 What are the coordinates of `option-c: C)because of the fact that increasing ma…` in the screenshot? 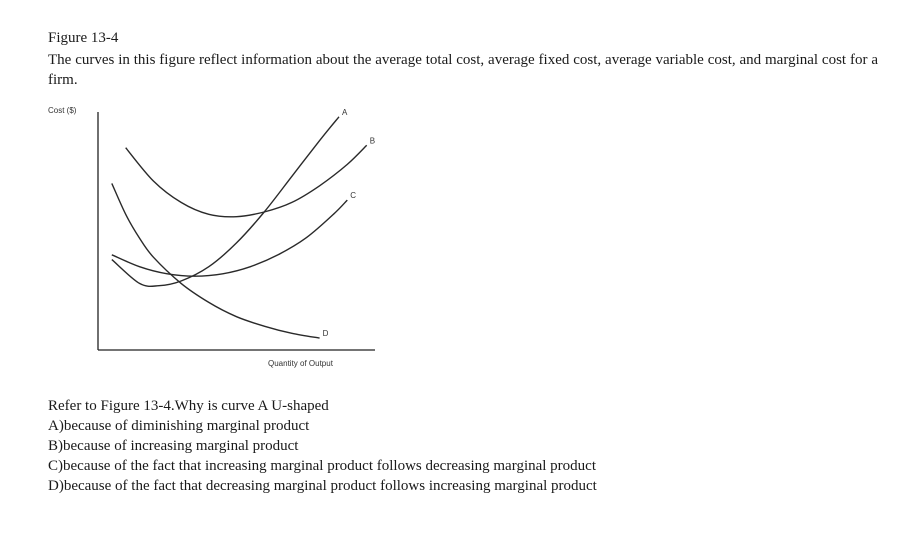 It's located at (322, 466).